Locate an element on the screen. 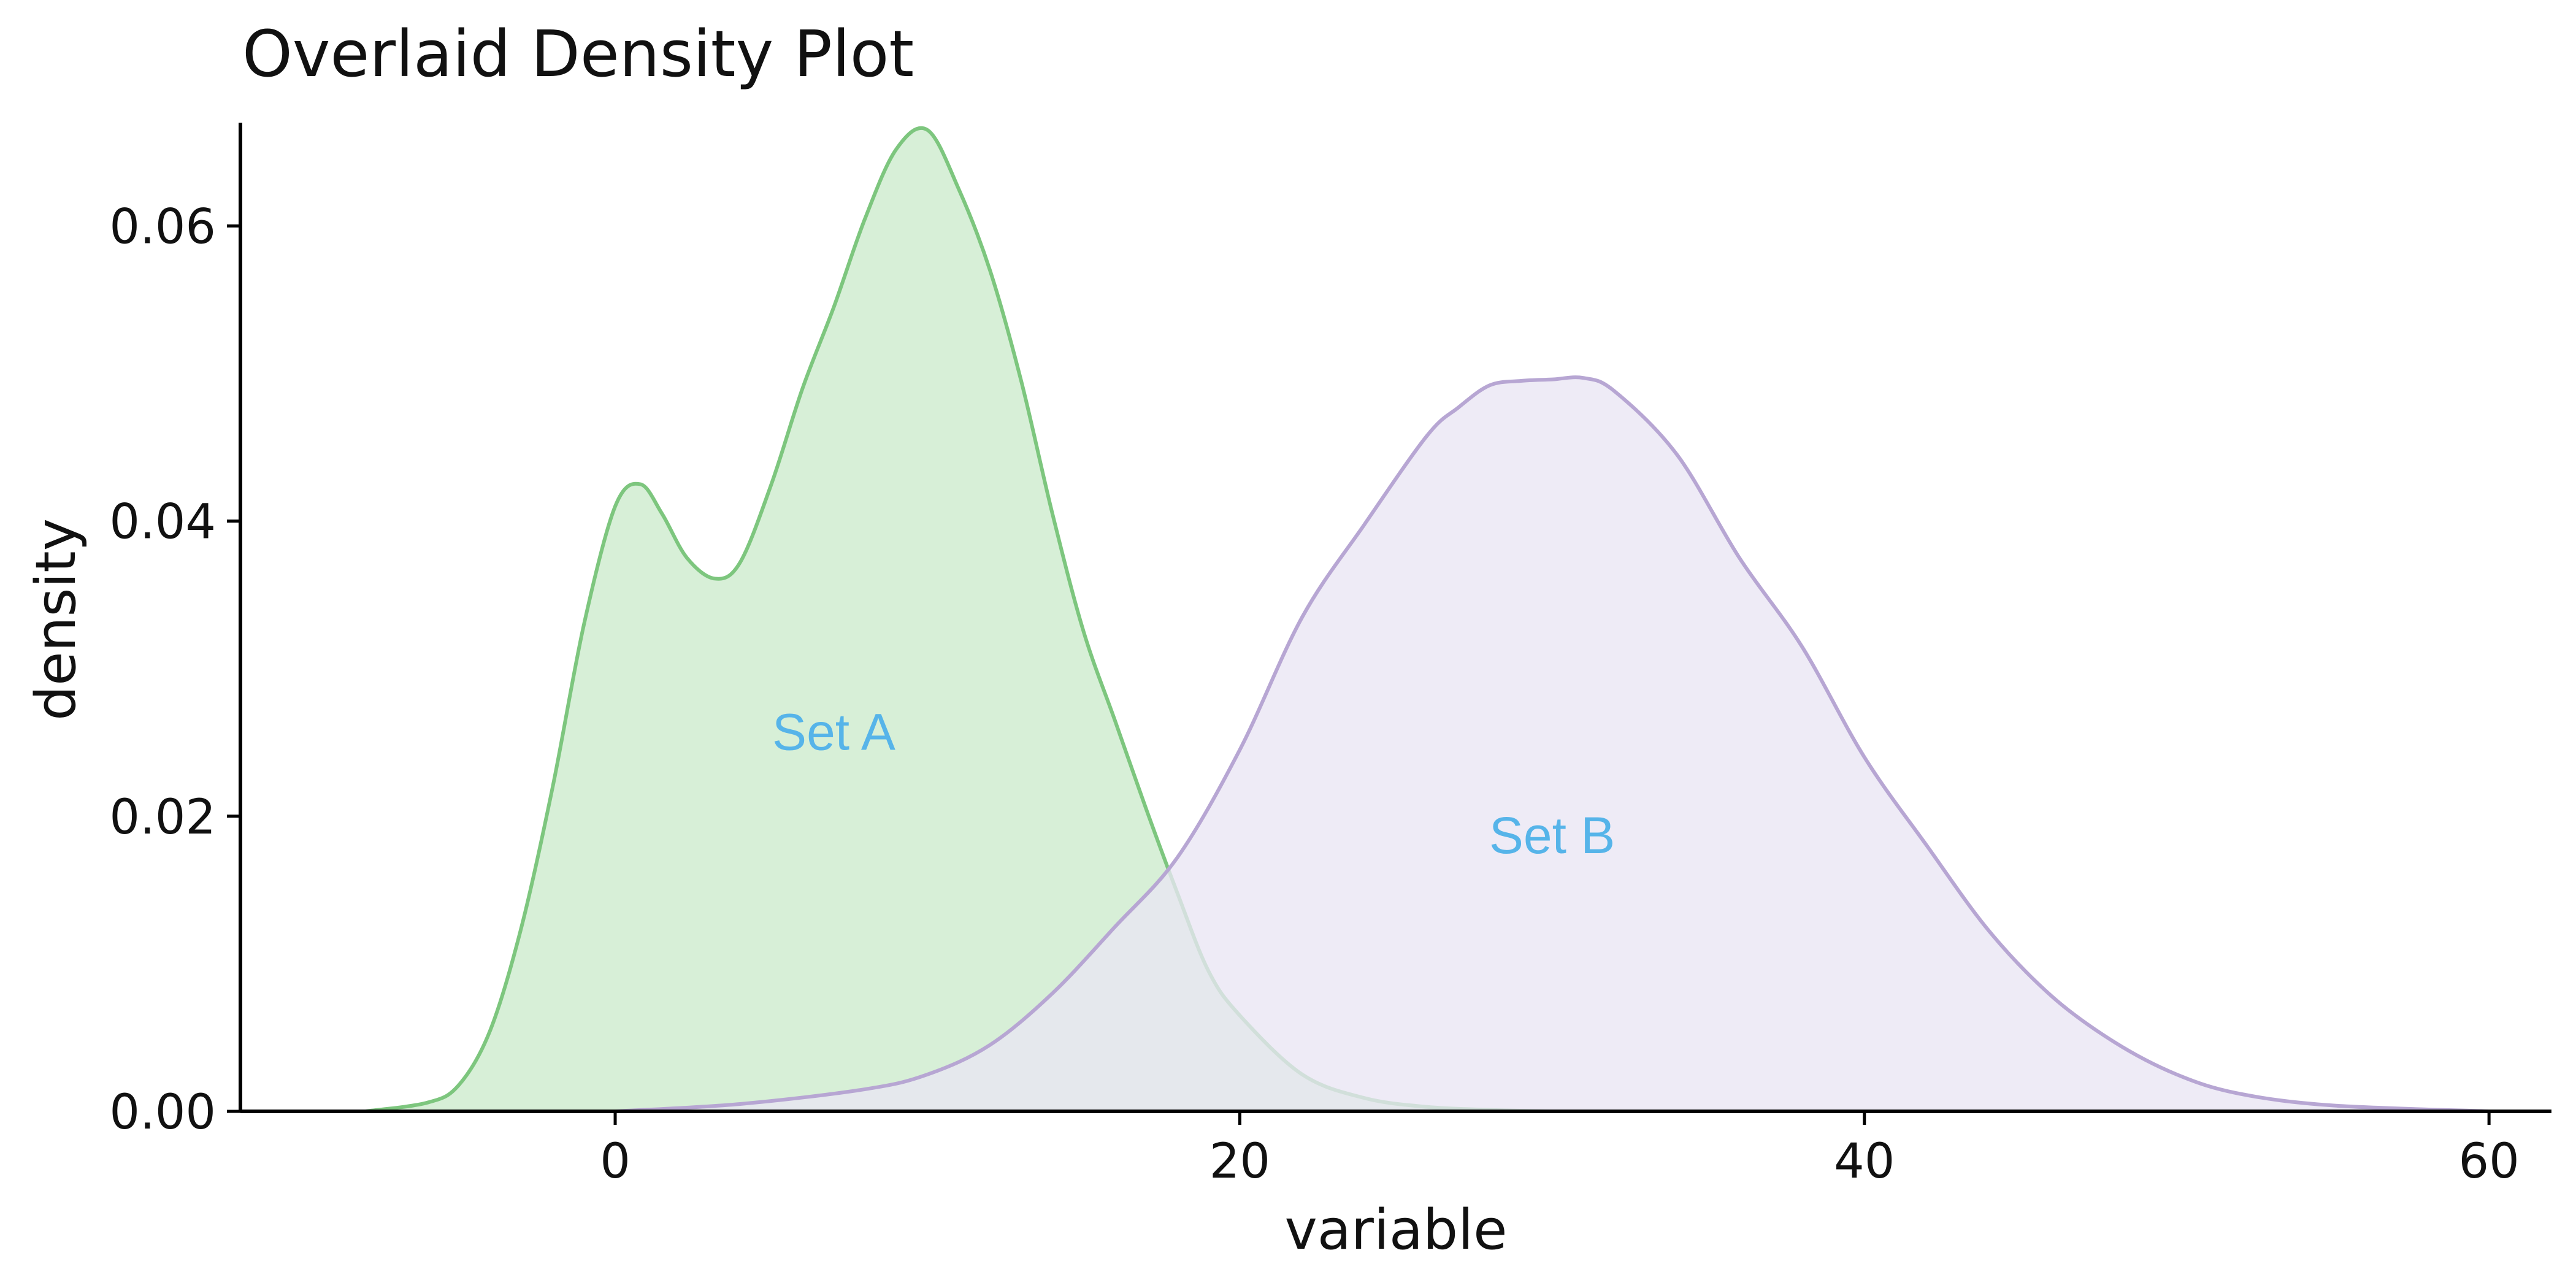 The height and width of the screenshot is (1288, 2576). annotations: Set A Set B is located at coordinates (1193, 783).